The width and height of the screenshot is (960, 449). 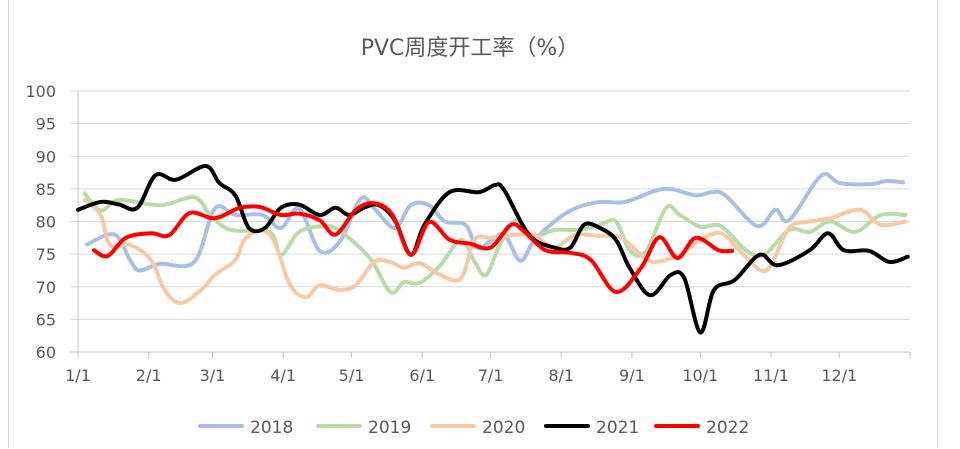 I want to click on x-tick-label: 11/1, so click(x=771, y=375).